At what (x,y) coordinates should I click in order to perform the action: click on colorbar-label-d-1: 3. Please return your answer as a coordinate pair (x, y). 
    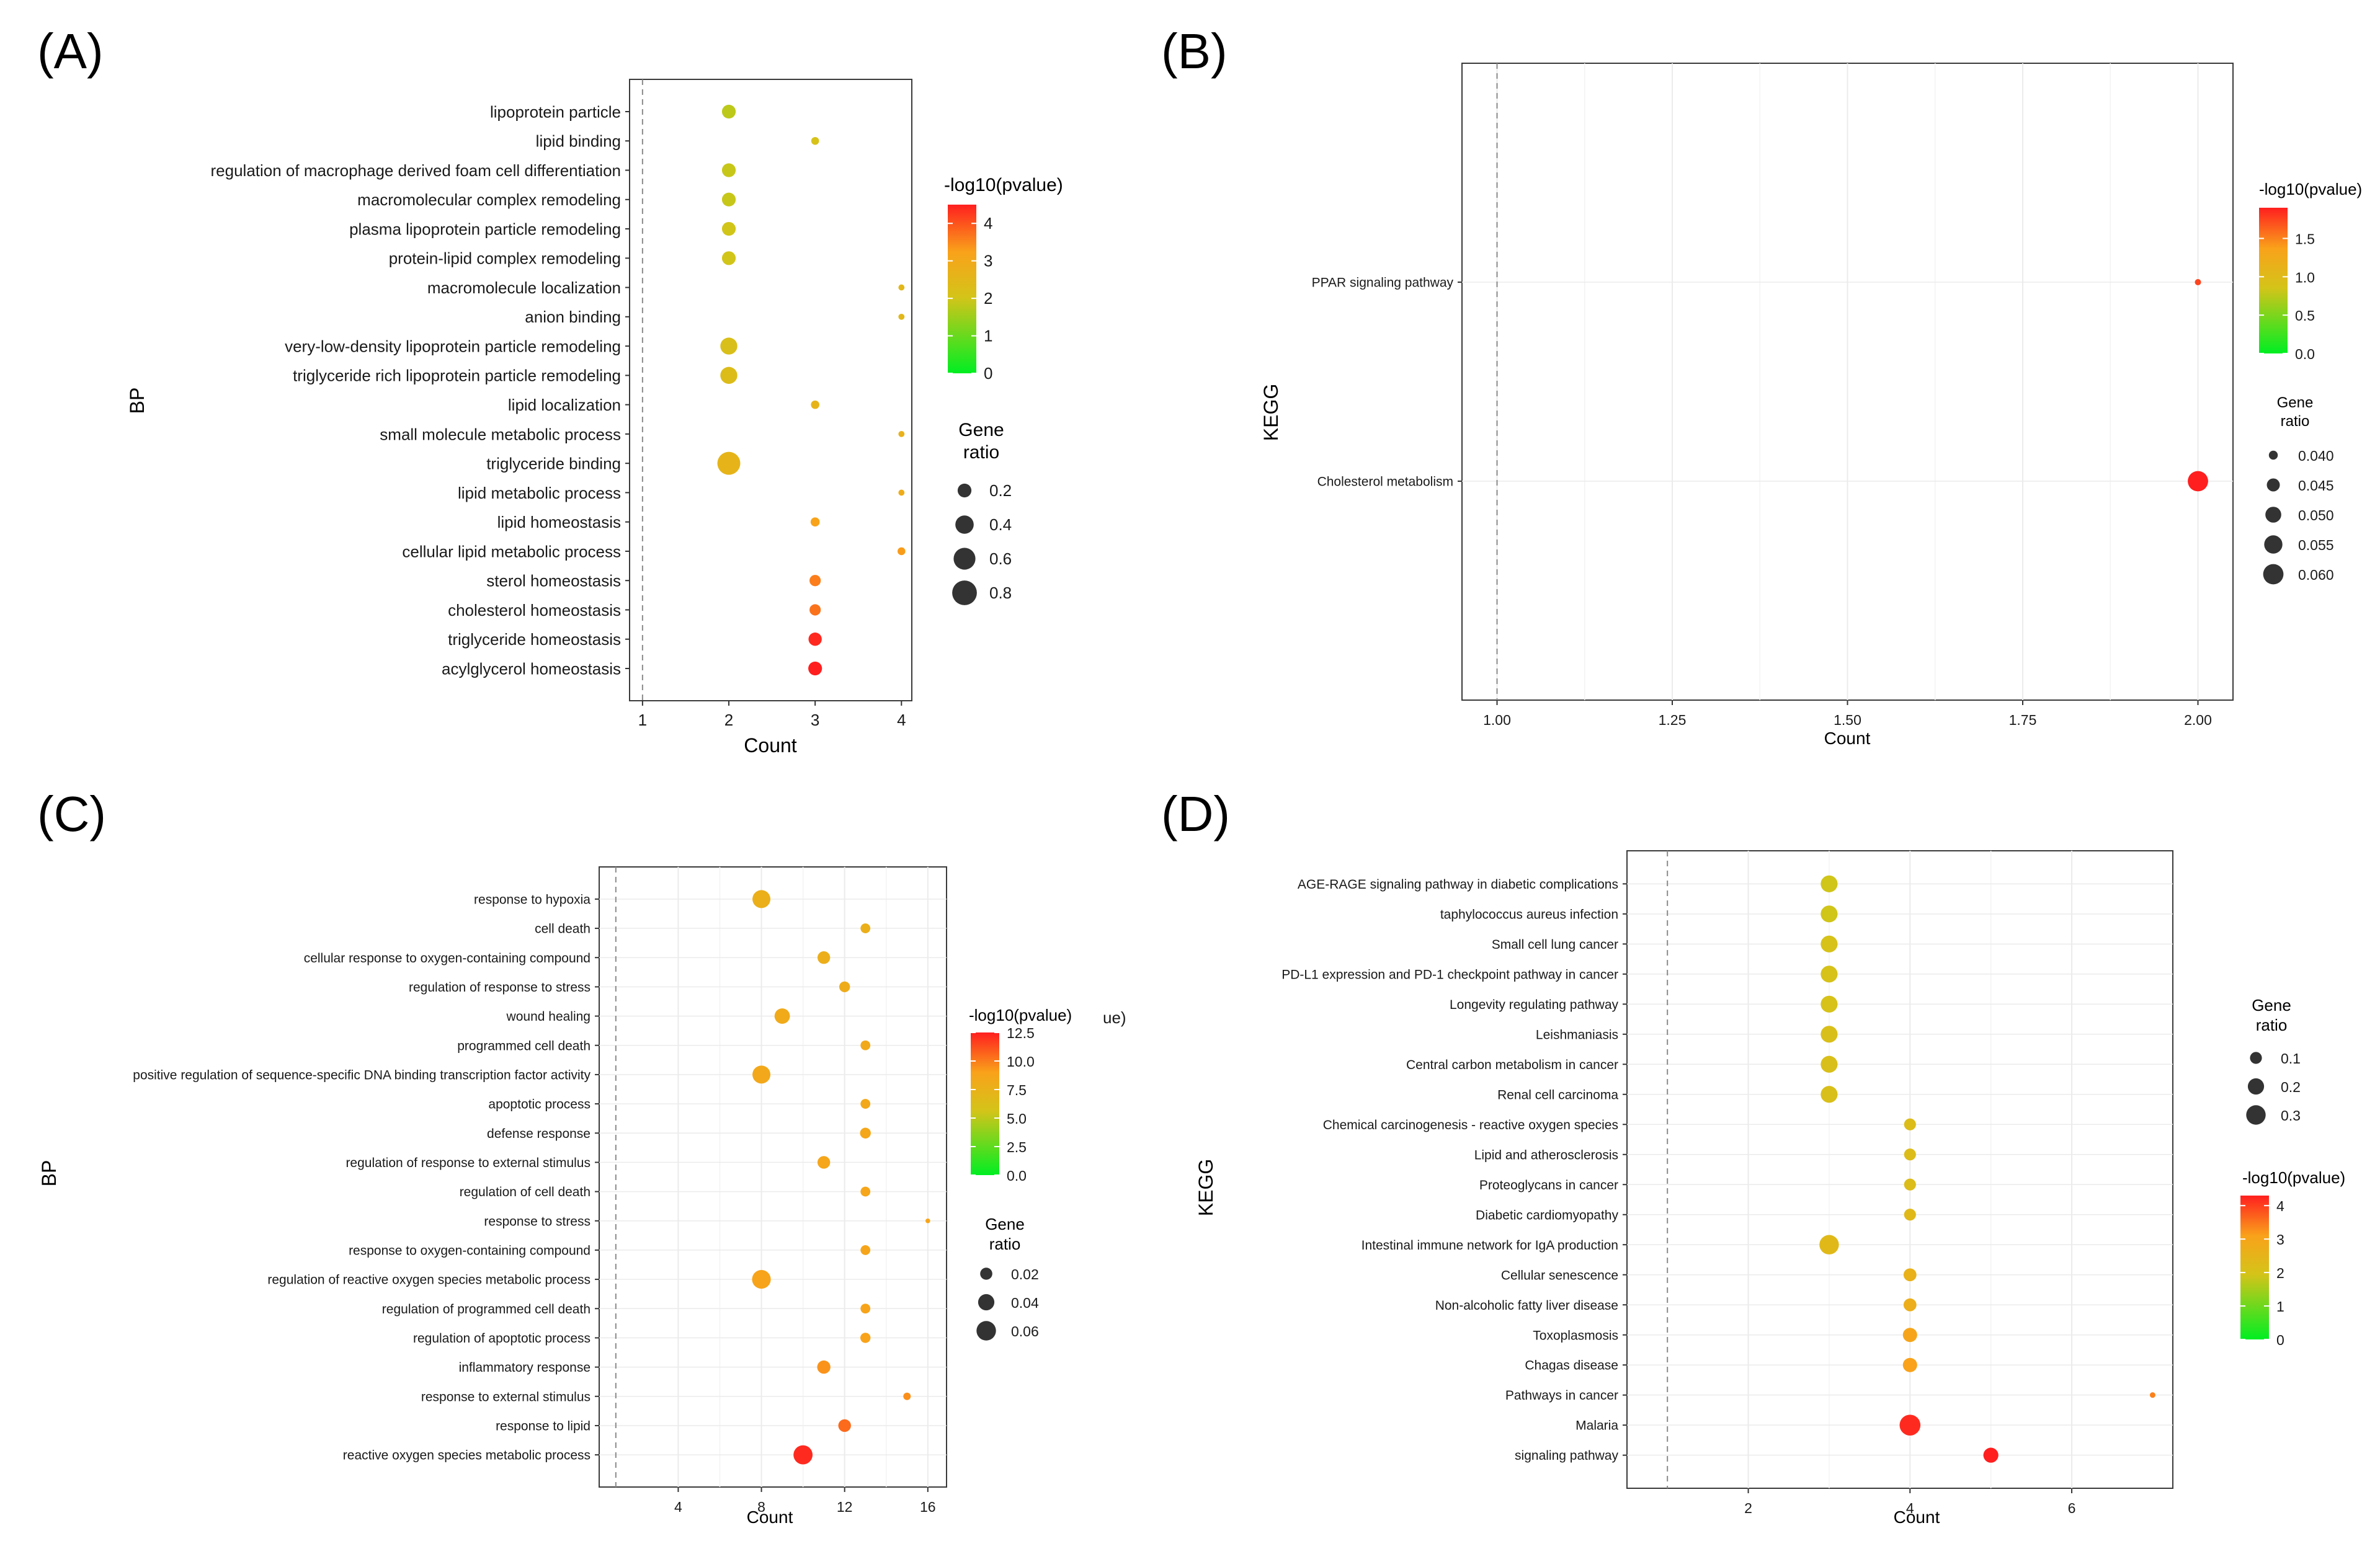
    Looking at the image, I should click on (2280, 1240).